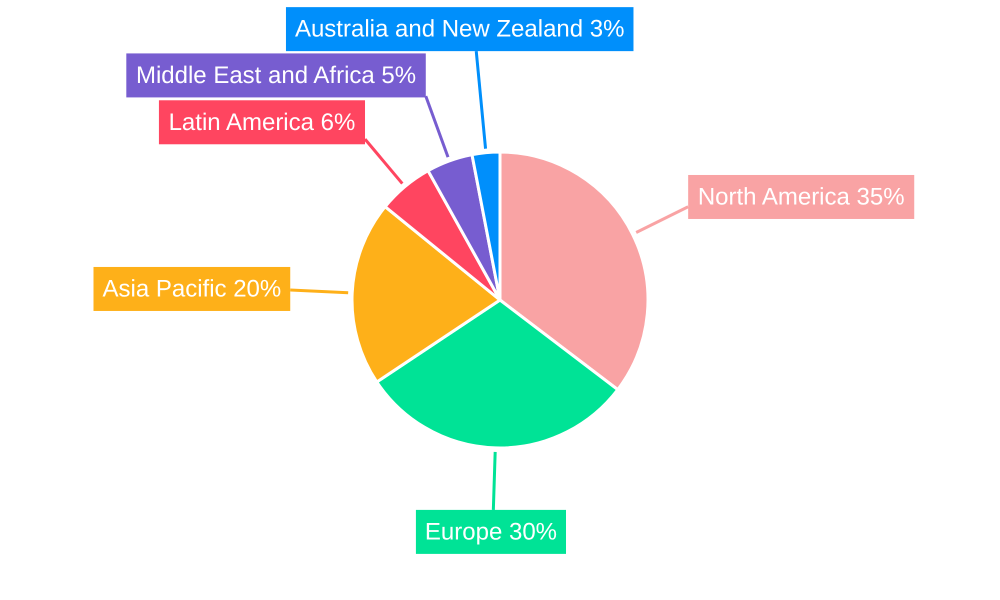 Image resolution: width=1000 pixels, height=600 pixels. What do you see at coordinates (459, 29) in the screenshot?
I see `slice-label: Australia and New Zealand 3%` at bounding box center [459, 29].